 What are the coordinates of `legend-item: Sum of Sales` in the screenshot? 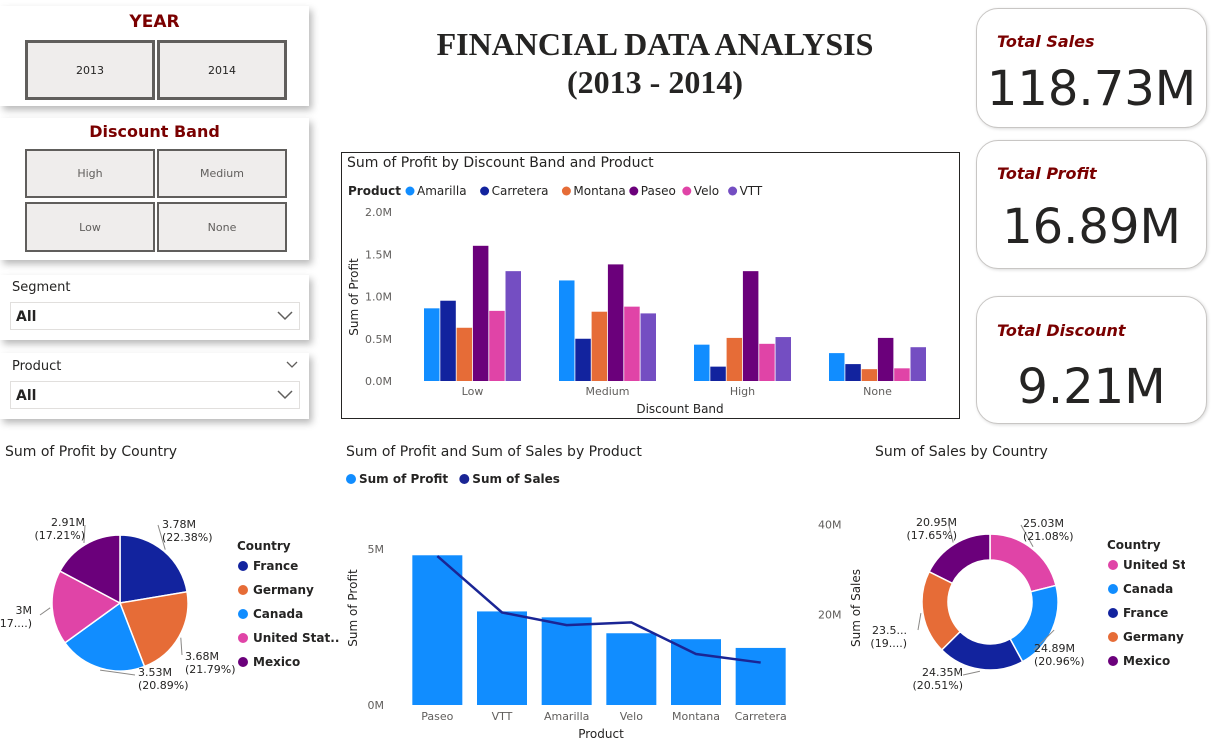 It's located at (516, 479).